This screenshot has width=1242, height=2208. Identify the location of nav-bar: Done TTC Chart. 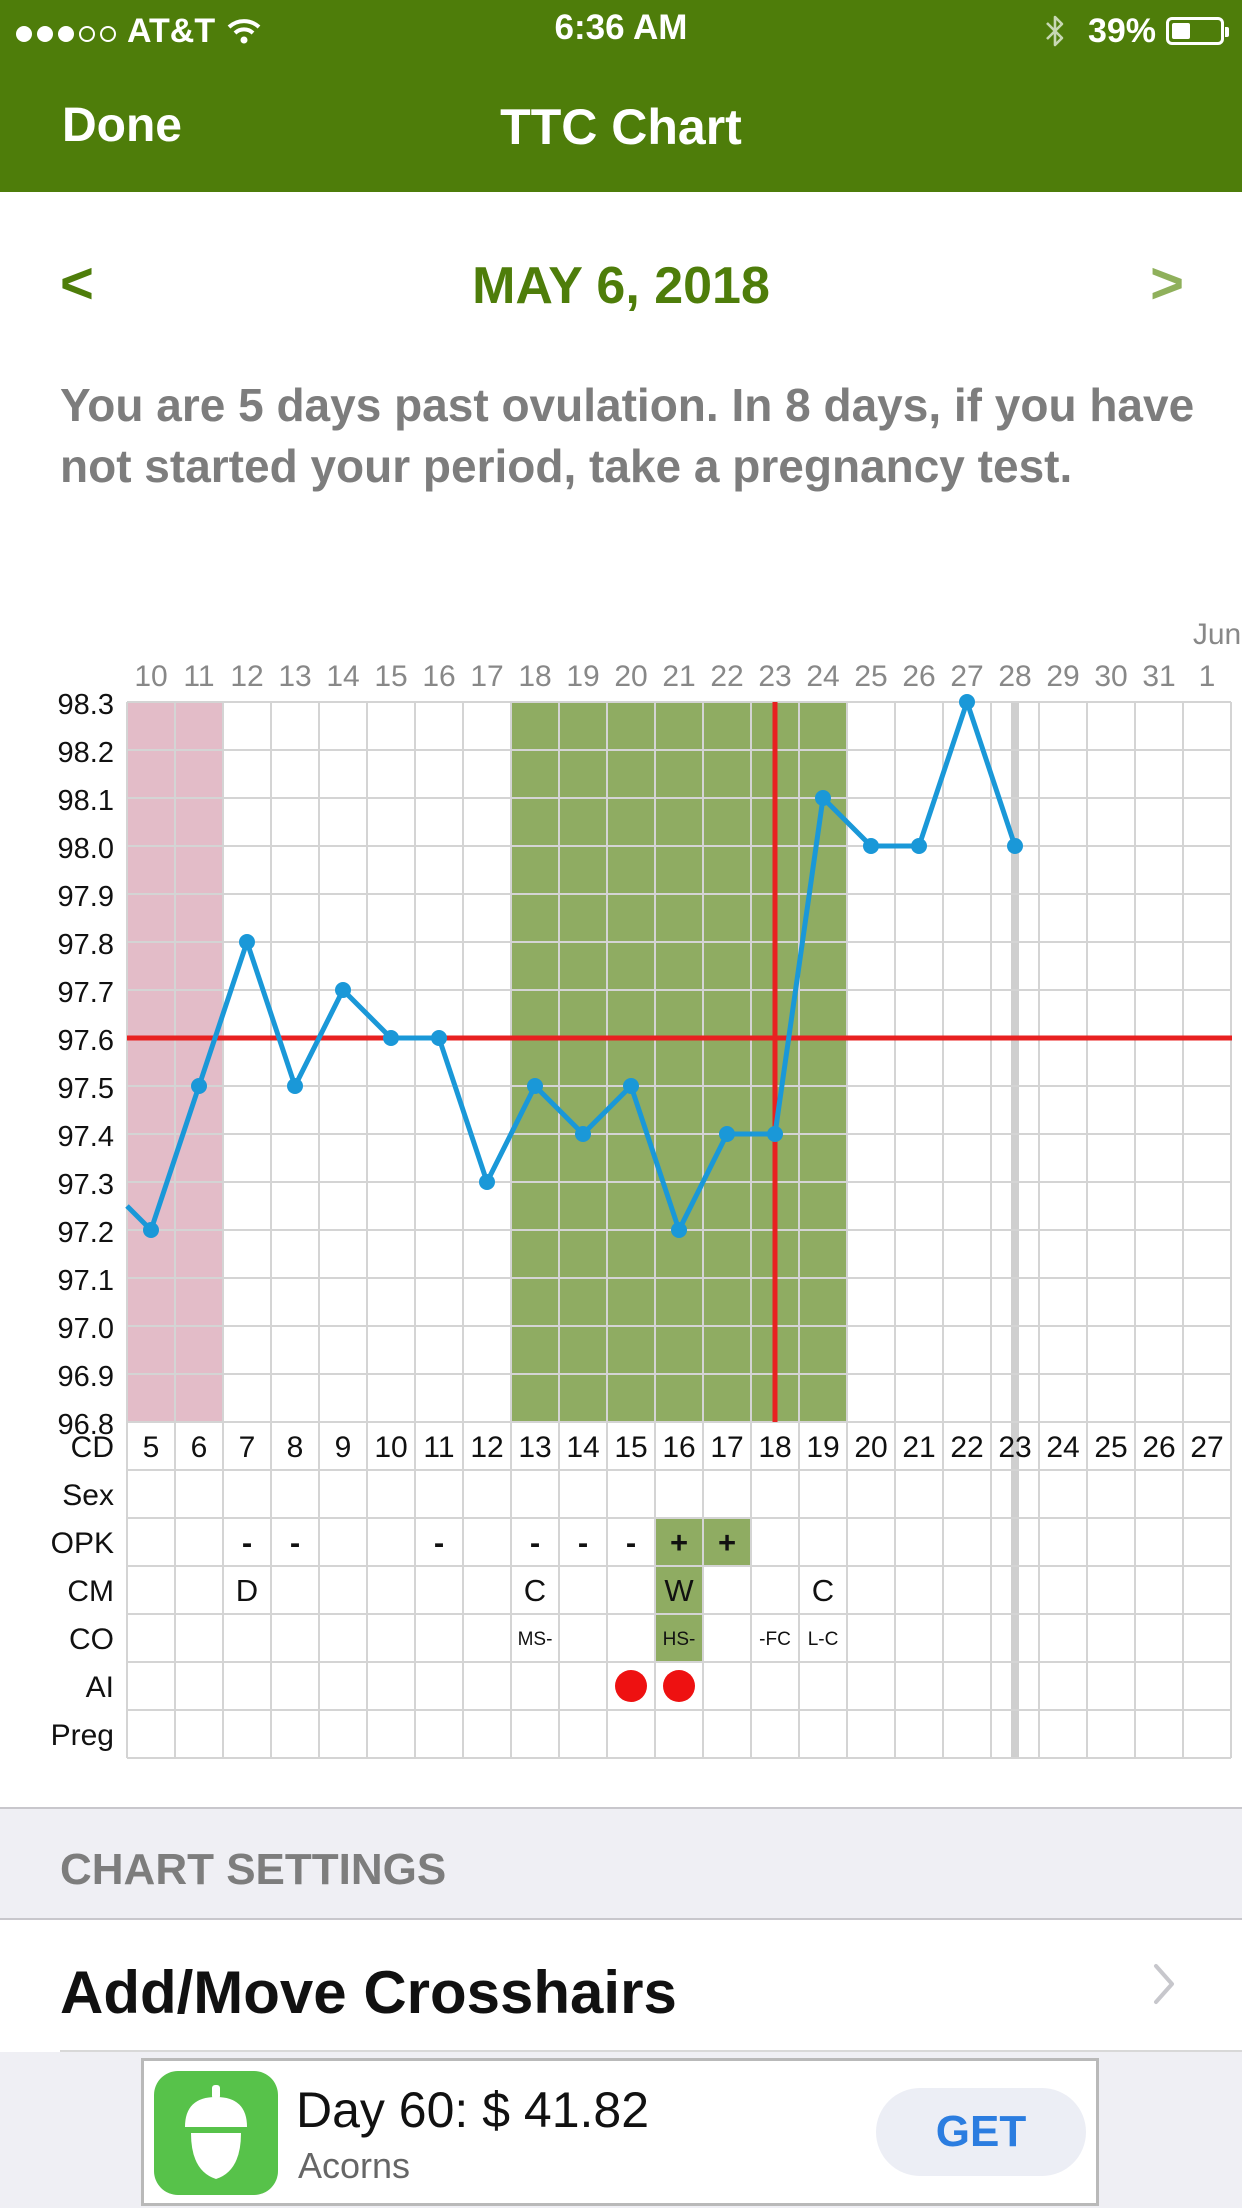
(621, 127).